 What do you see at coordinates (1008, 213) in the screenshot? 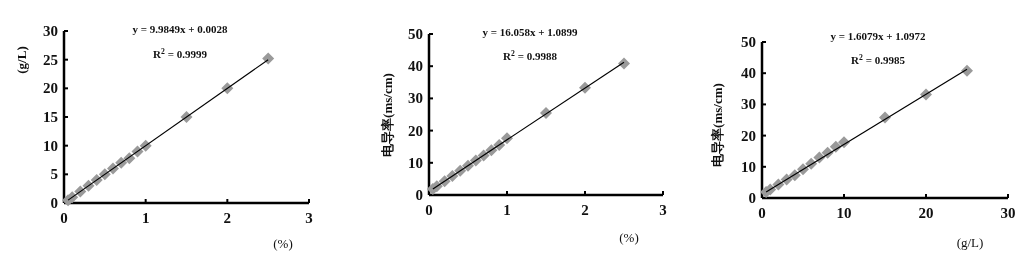
I see `x-tick-label: 30` at bounding box center [1008, 213].